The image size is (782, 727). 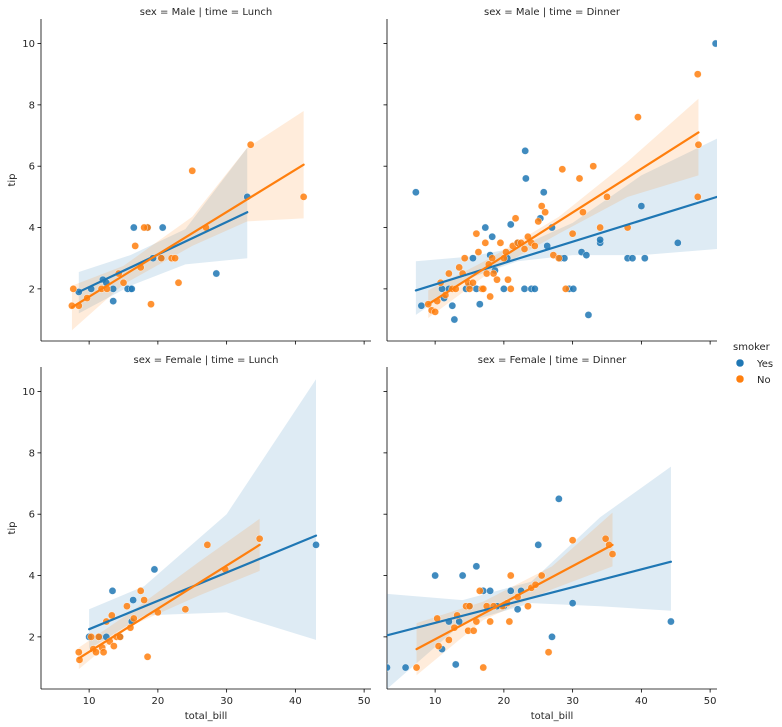 What do you see at coordinates (32, 576) in the screenshot?
I see `y-tick-label: 4` at bounding box center [32, 576].